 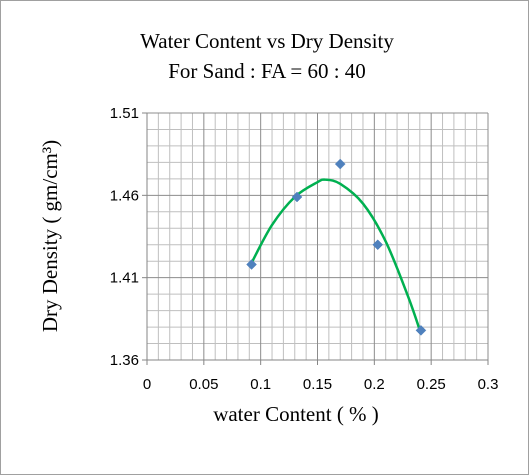 What do you see at coordinates (128, 237) in the screenshot?
I see `y-tick-labels: 1.36 1.41 1.46 1.51` at bounding box center [128, 237].